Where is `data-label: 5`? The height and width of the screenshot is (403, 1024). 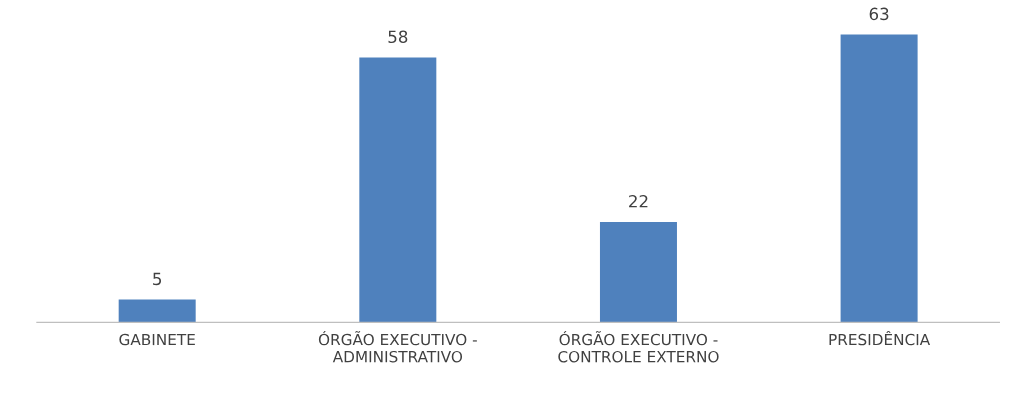
data-label: 5 is located at coordinates (157, 279).